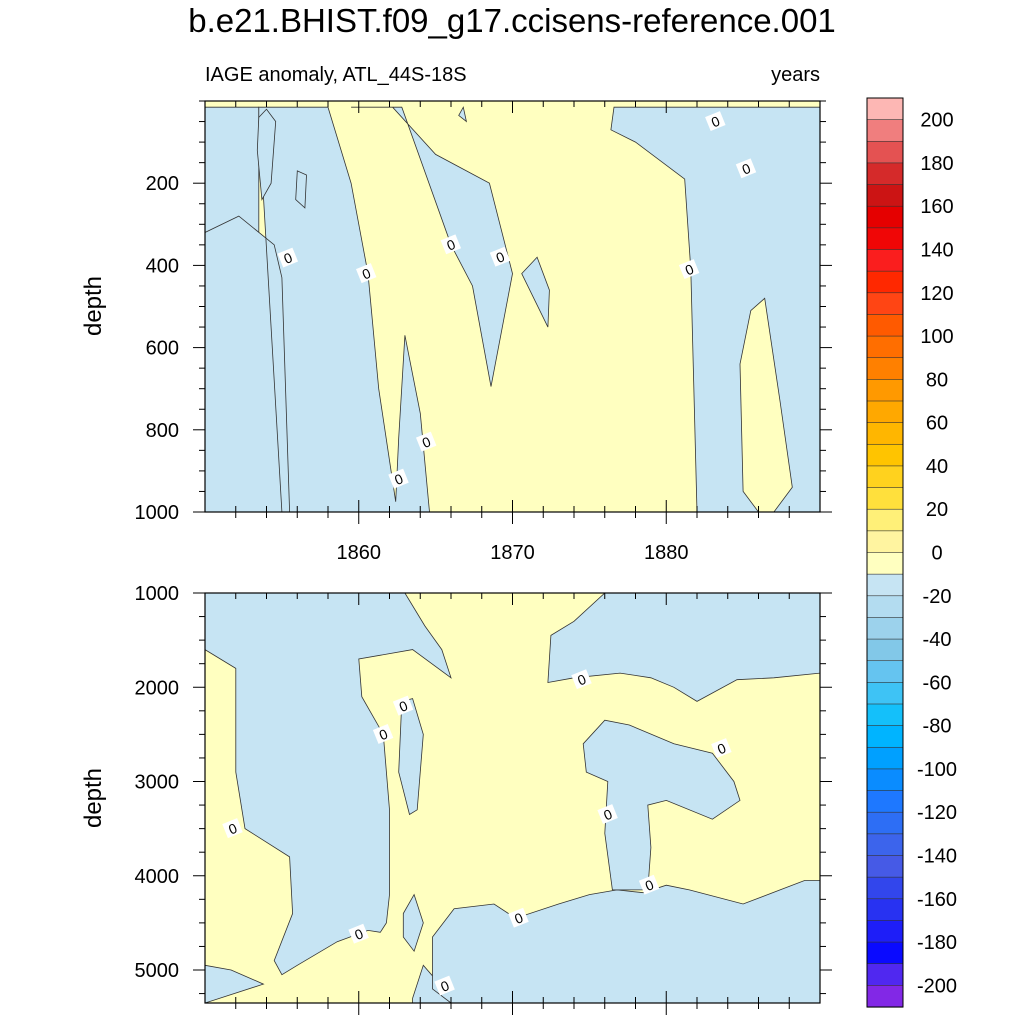 Image resolution: width=1024 pixels, height=1024 pixels. I want to click on lower-y-tick-label: 3000, so click(157, 783).